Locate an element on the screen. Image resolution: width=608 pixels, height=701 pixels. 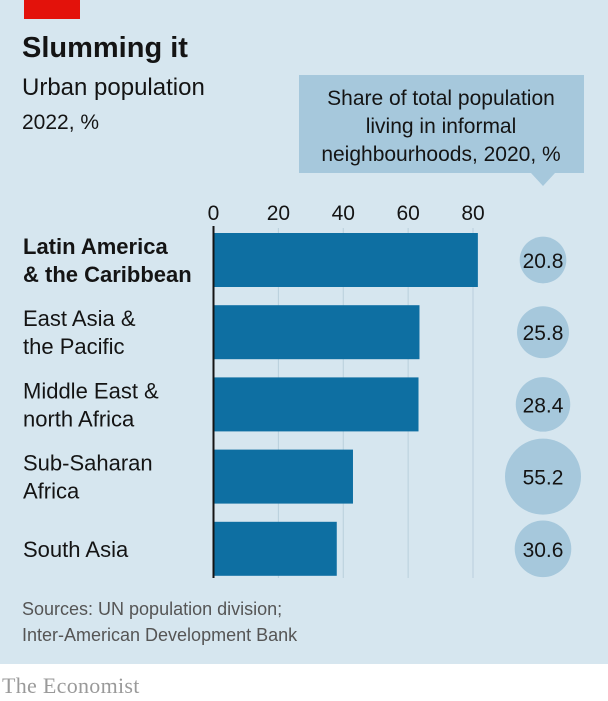
bubble-label-3: 55.2 is located at coordinates (543, 478).